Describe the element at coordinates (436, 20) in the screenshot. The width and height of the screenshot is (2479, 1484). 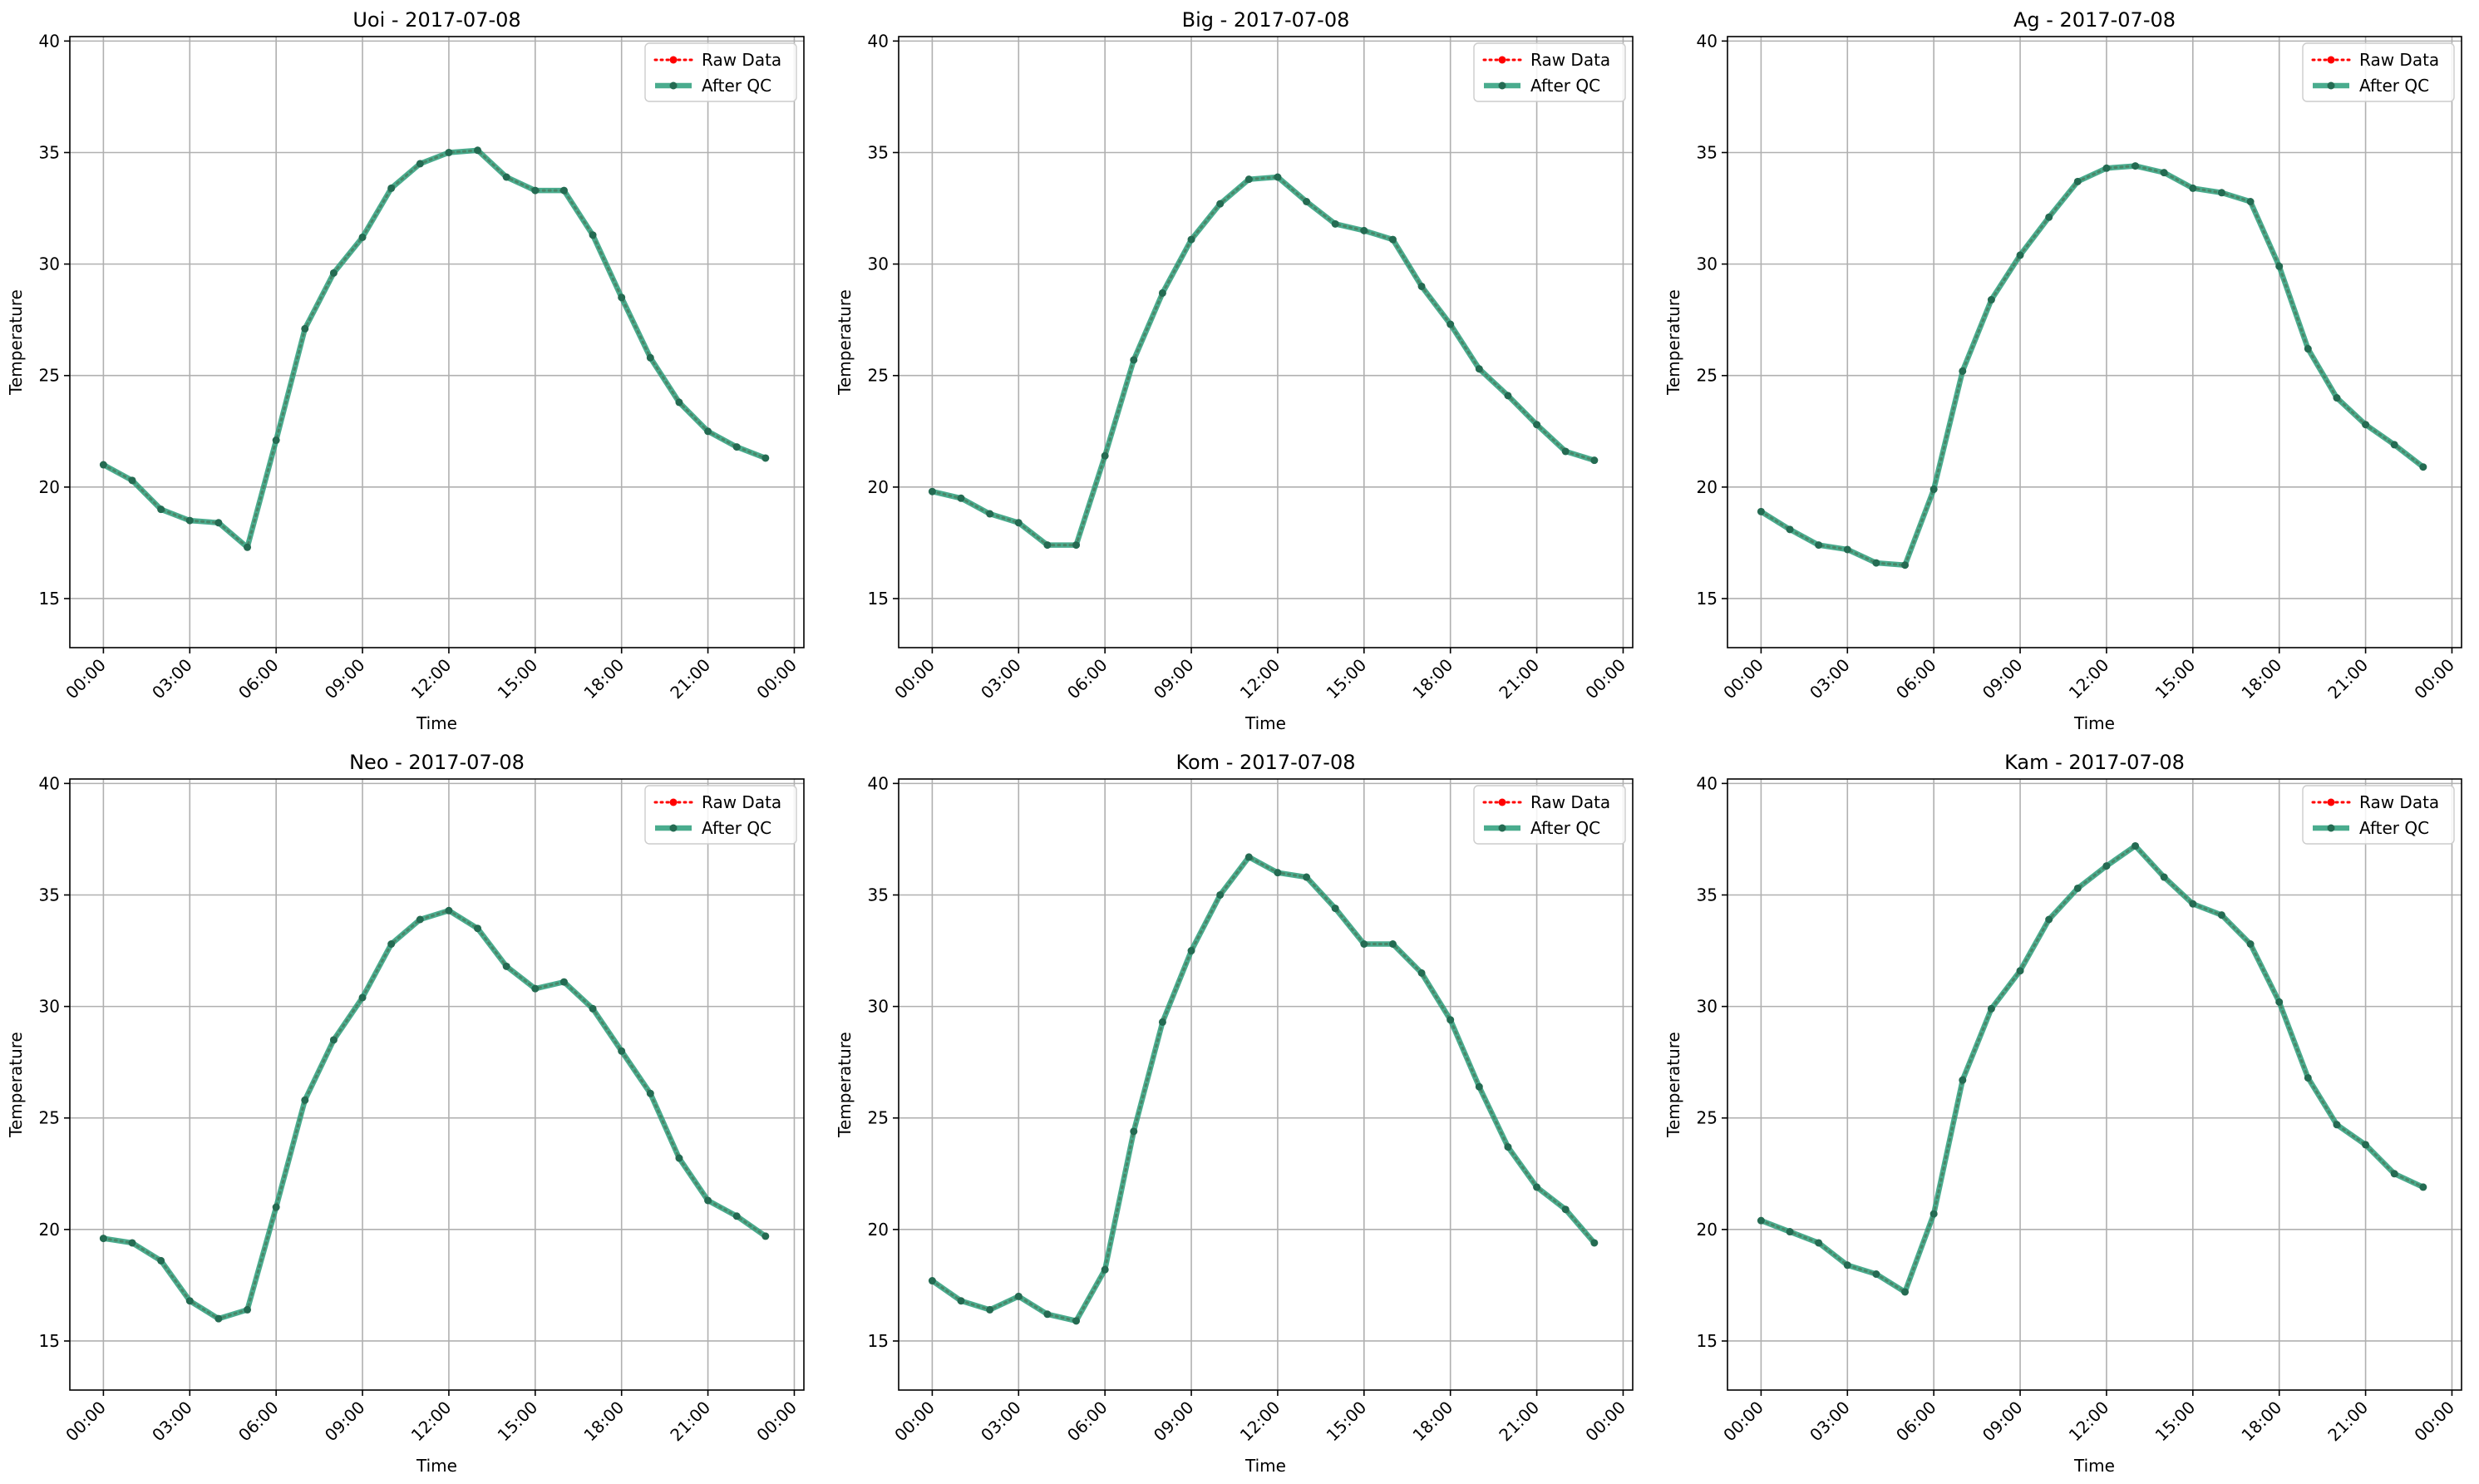
I see `chart-title: Uoi - 2017-07-08` at that location.